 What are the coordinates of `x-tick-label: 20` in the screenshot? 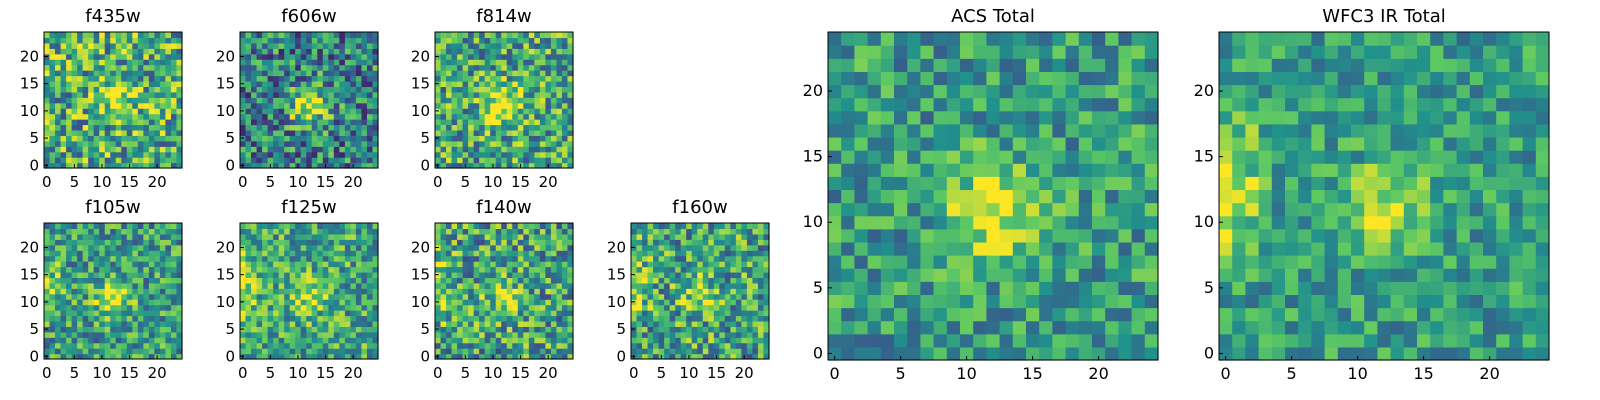 It's located at (548, 182).